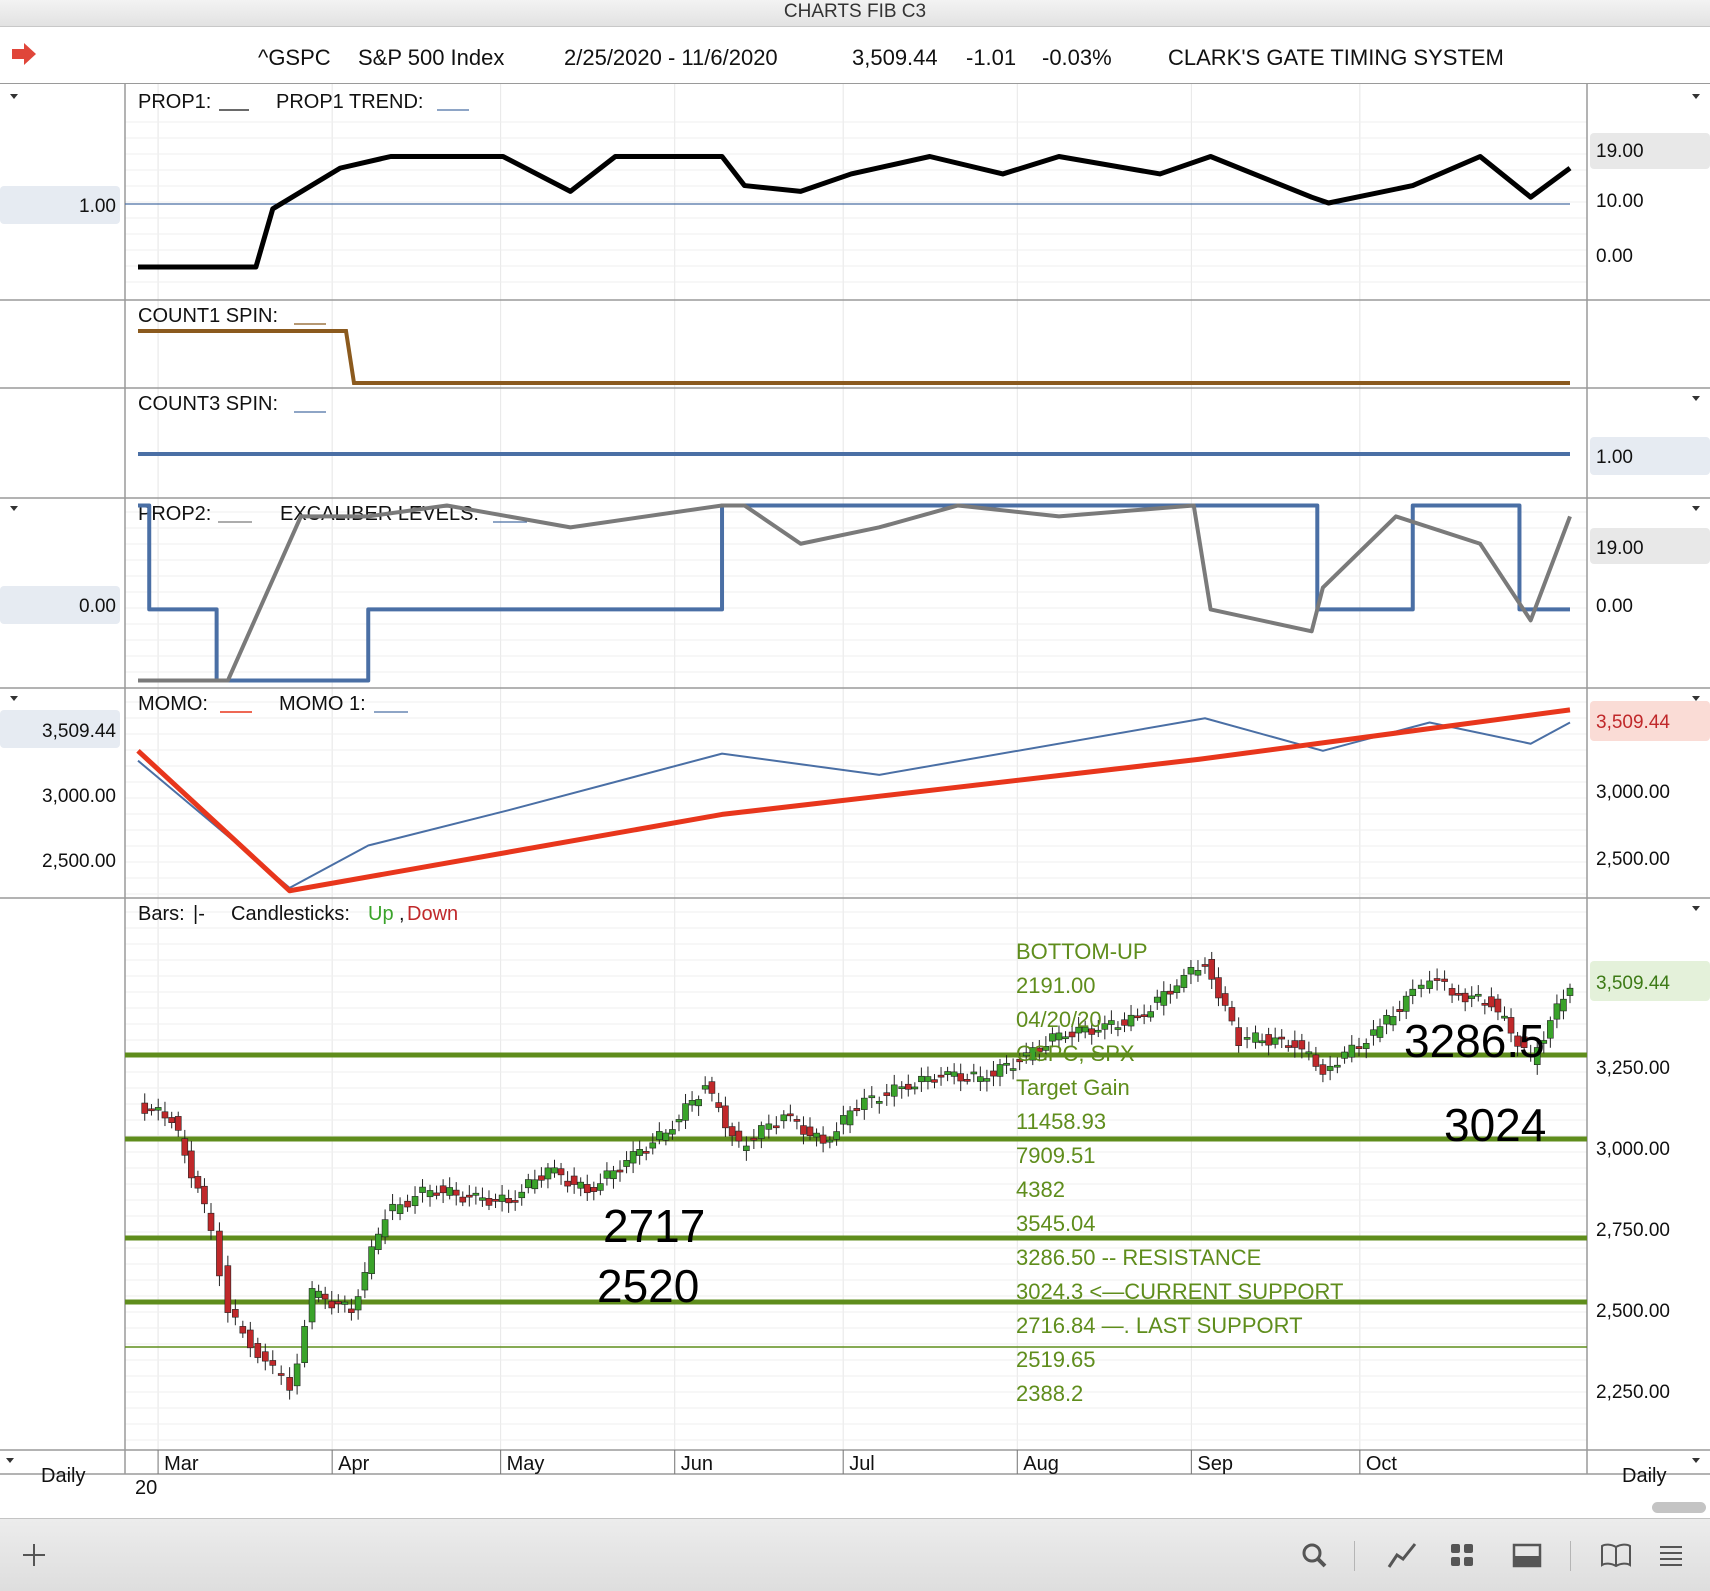  Describe the element at coordinates (24, 54) in the screenshot. I see `red-arrow-icon` at that location.